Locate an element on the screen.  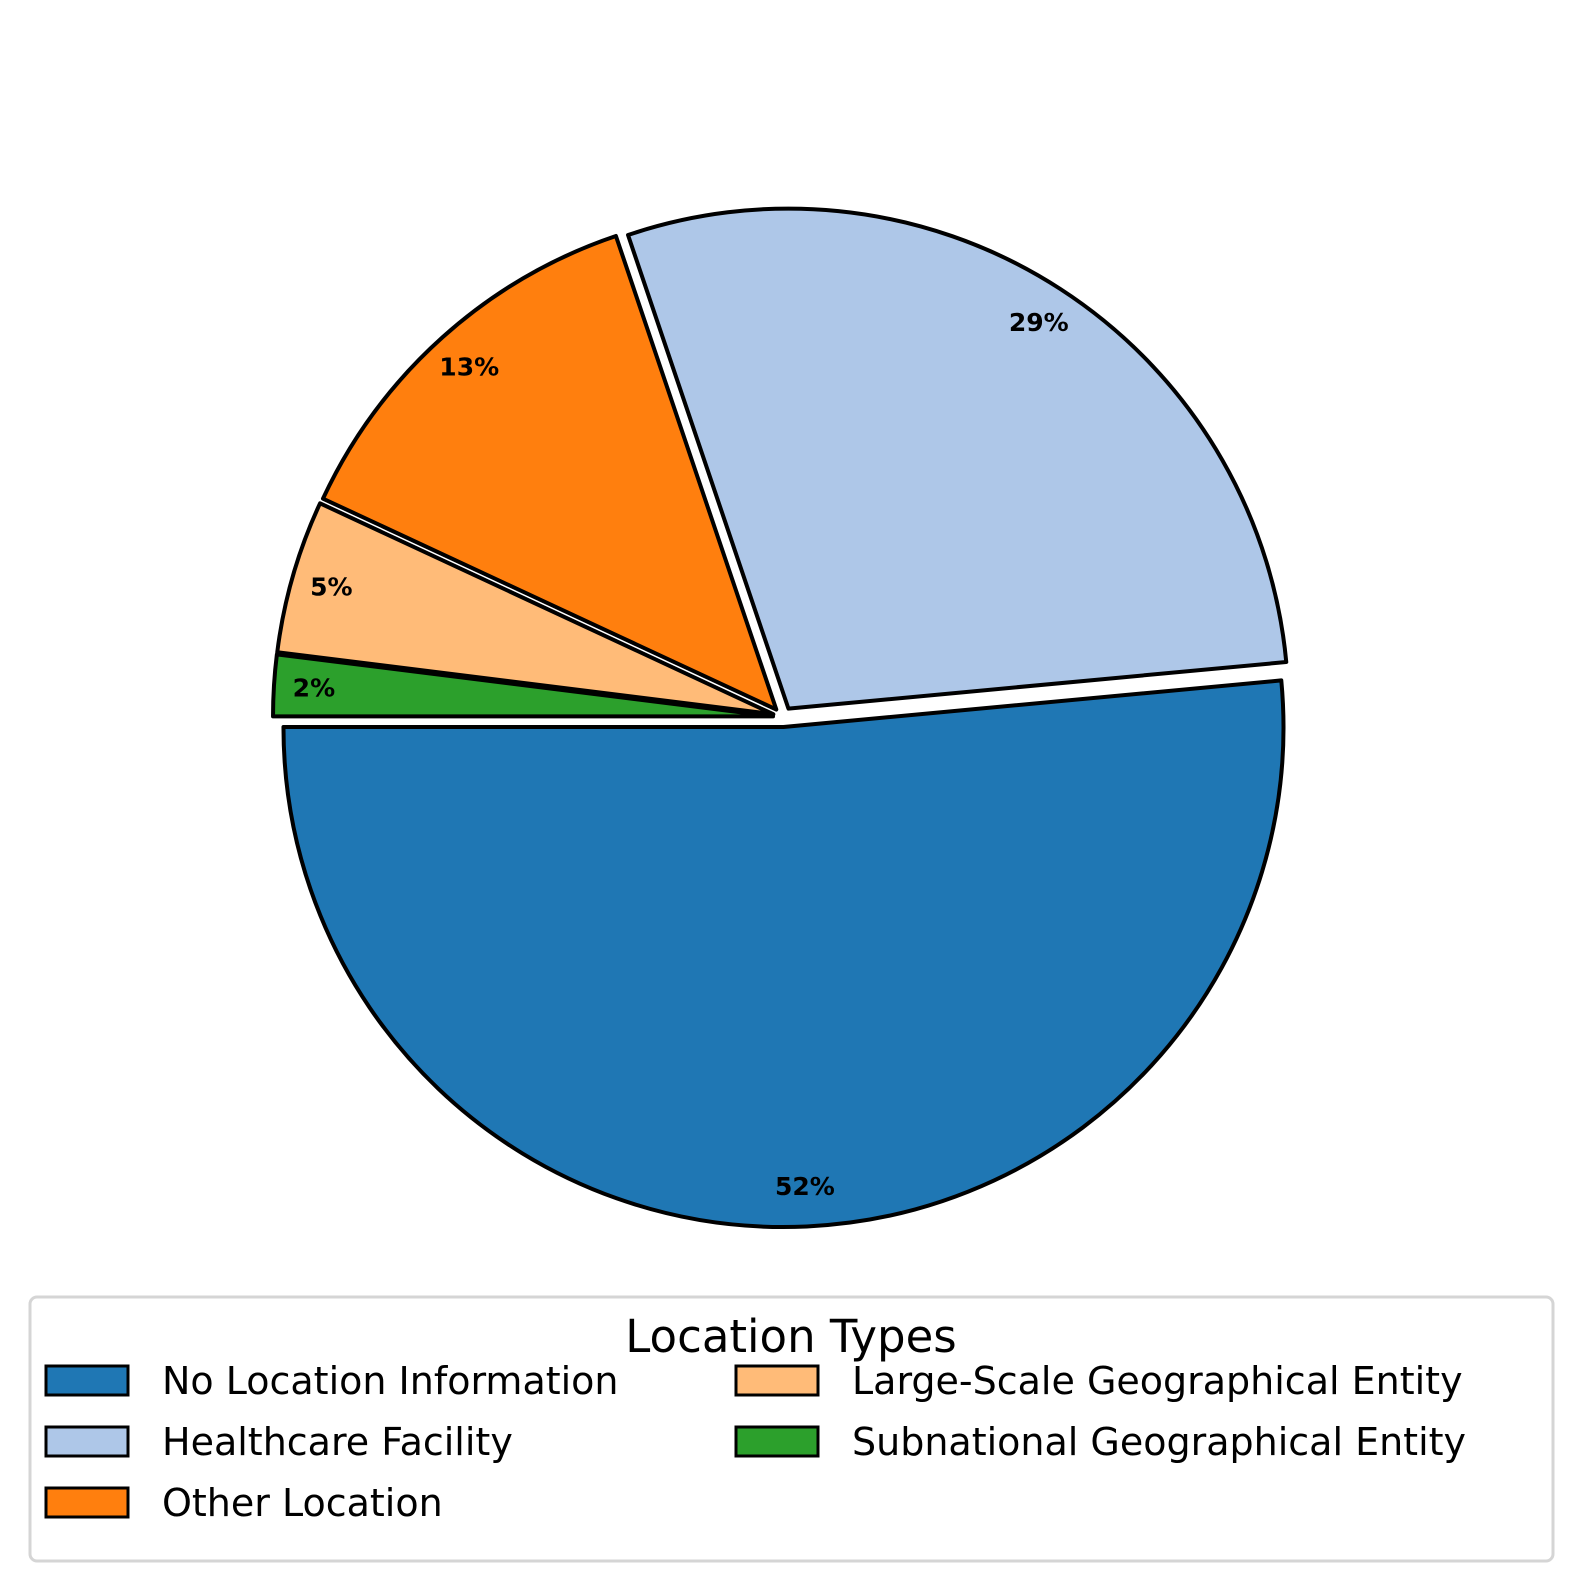
pie-slice-other-location is located at coordinates (549, 472).